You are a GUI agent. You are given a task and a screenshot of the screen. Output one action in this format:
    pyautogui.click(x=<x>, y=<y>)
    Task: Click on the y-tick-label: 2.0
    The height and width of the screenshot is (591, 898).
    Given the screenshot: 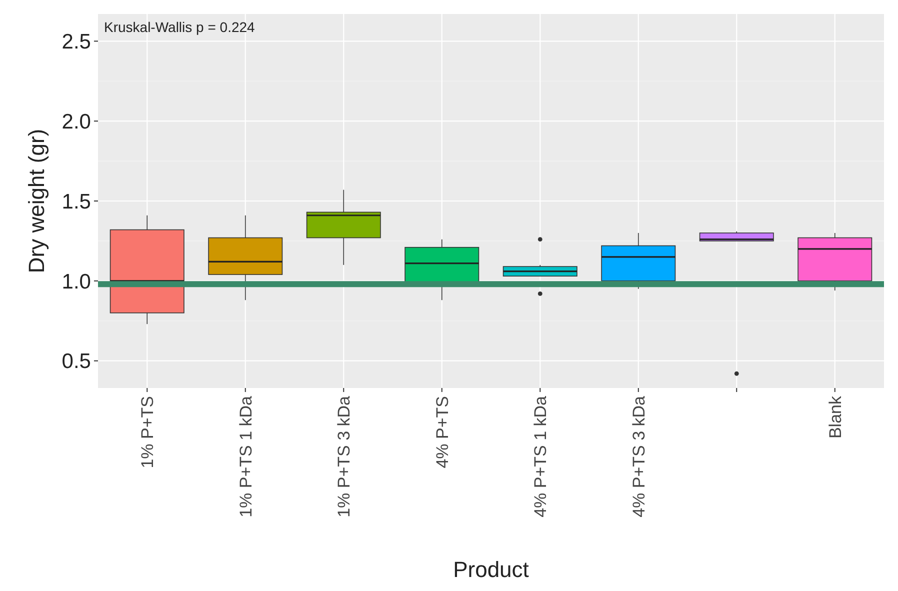 What is the action you would take?
    pyautogui.click(x=76, y=122)
    